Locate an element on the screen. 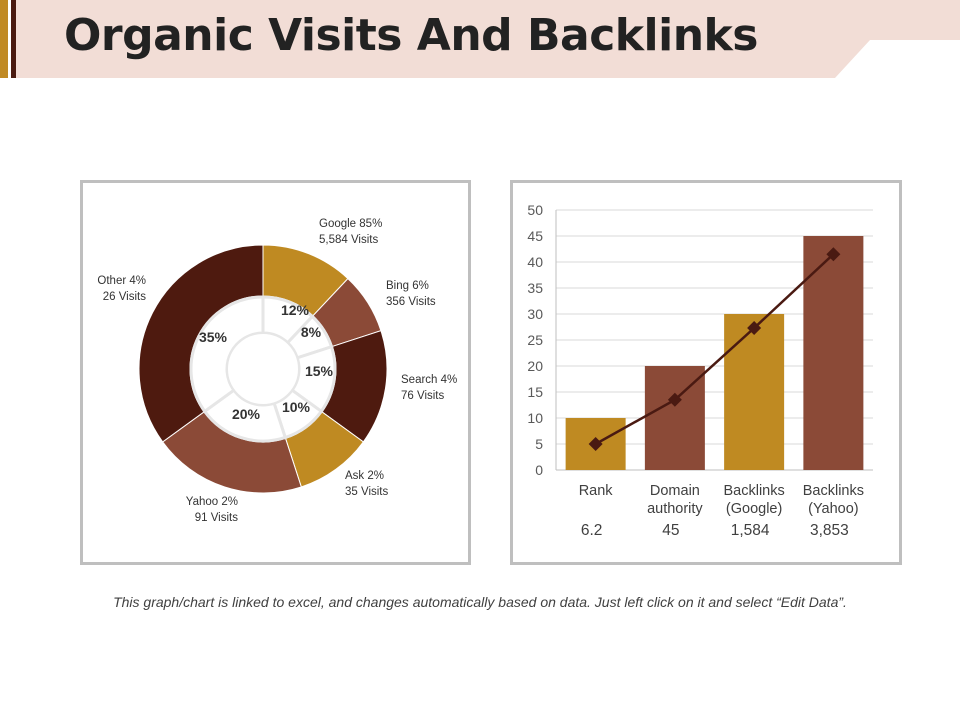  donut-center is located at coordinates (263, 369).